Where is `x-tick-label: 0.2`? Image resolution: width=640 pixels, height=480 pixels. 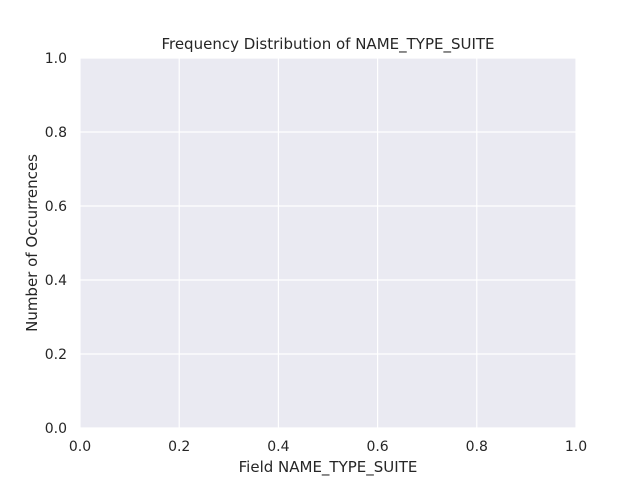
x-tick-label: 0.2 is located at coordinates (179, 447).